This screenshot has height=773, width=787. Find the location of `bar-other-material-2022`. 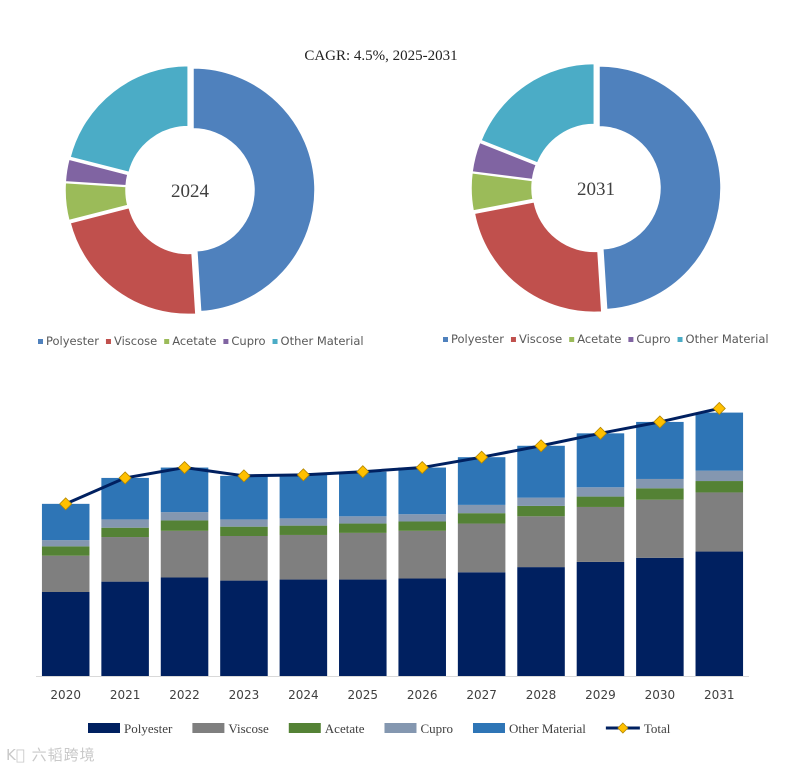

bar-other-material-2022 is located at coordinates (184, 490).